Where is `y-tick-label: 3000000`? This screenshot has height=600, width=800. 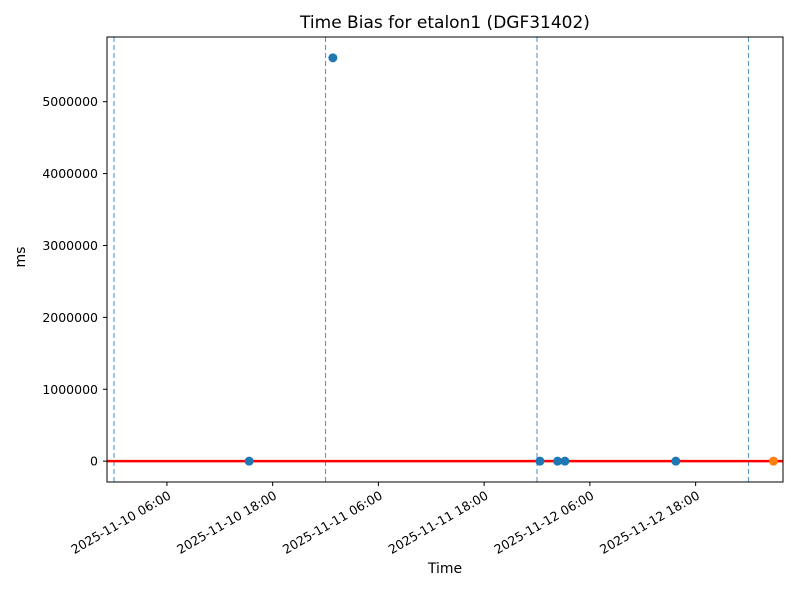 y-tick-label: 3000000 is located at coordinates (70, 245).